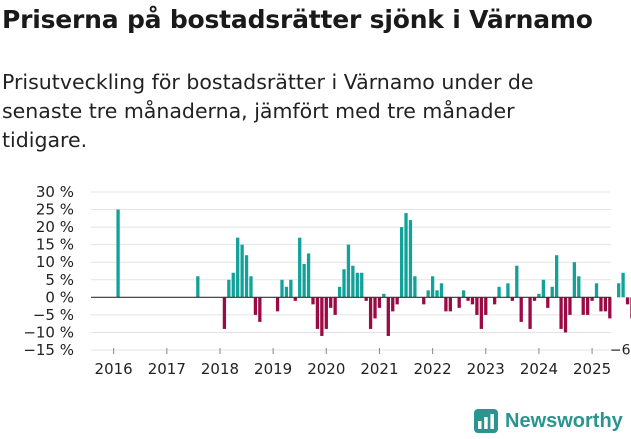 This screenshot has width=631, height=439. What do you see at coordinates (379, 369) in the screenshot?
I see `x-tick-label: 2021` at bounding box center [379, 369].